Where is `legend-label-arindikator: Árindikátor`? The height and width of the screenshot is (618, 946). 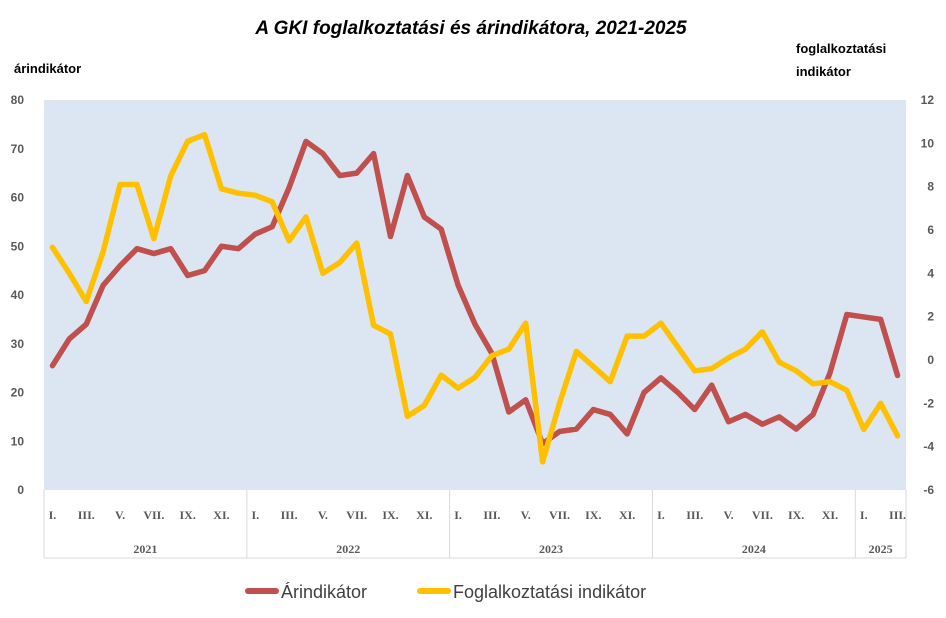
legend-label-arindikator: Árindikátor is located at coordinates (324, 592).